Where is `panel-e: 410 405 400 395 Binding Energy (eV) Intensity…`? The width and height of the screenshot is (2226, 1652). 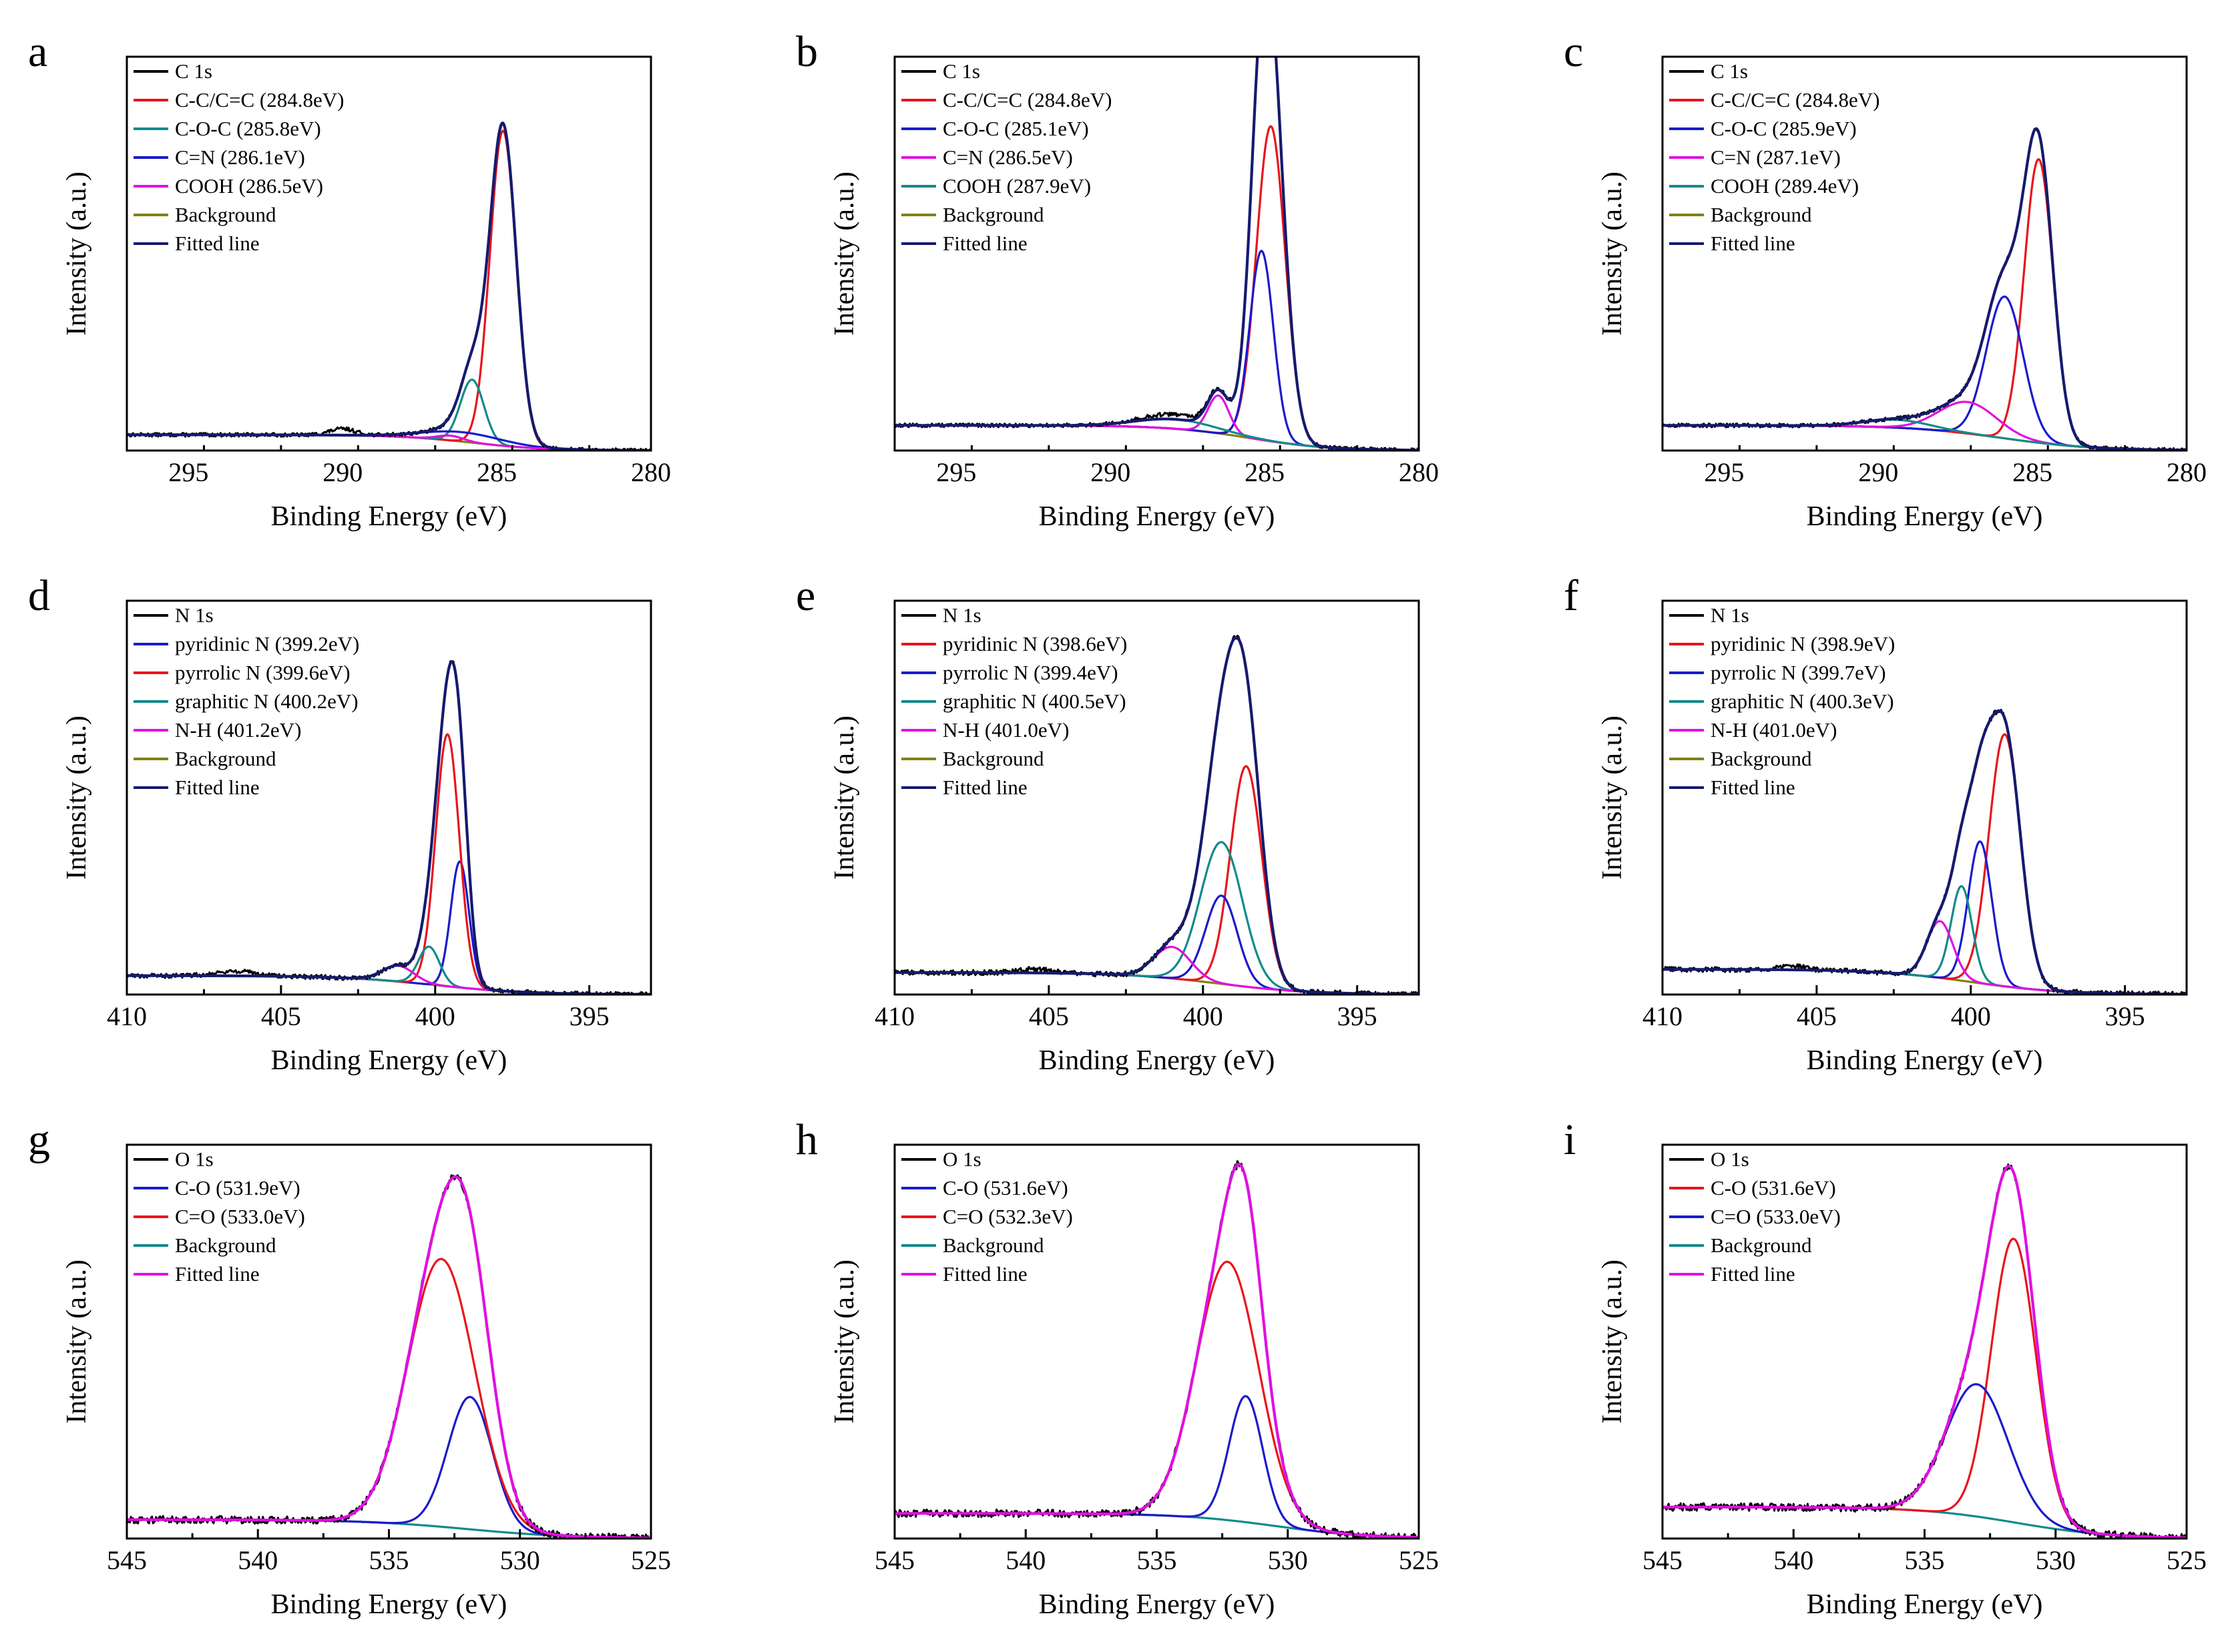 panel-e: 410 405 400 395 Binding Energy (eV) Intensity… is located at coordinates (1108, 823).